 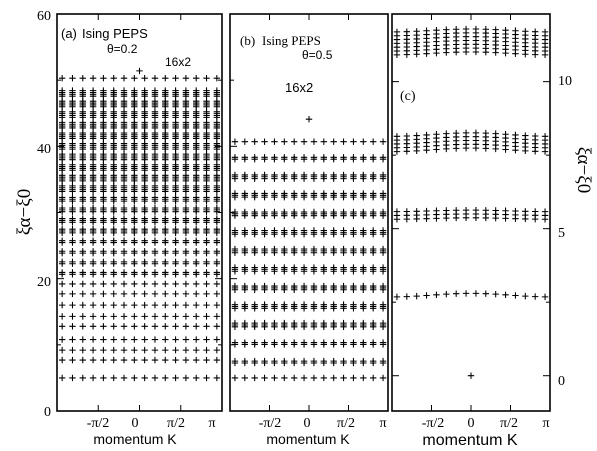 I want to click on panel-c-xtick-label-2: π/2, so click(x=509, y=423).